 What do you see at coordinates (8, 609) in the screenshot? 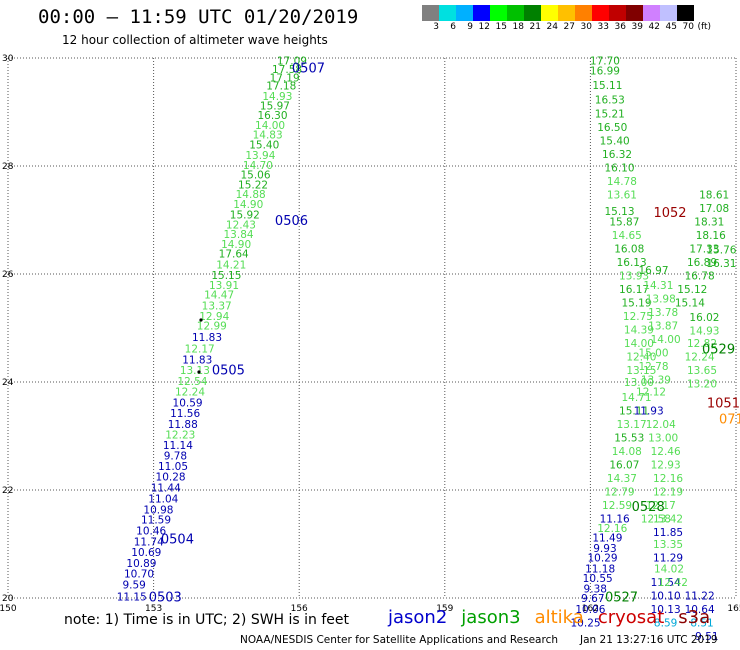
I see `x-tick-label: 150` at bounding box center [8, 609].